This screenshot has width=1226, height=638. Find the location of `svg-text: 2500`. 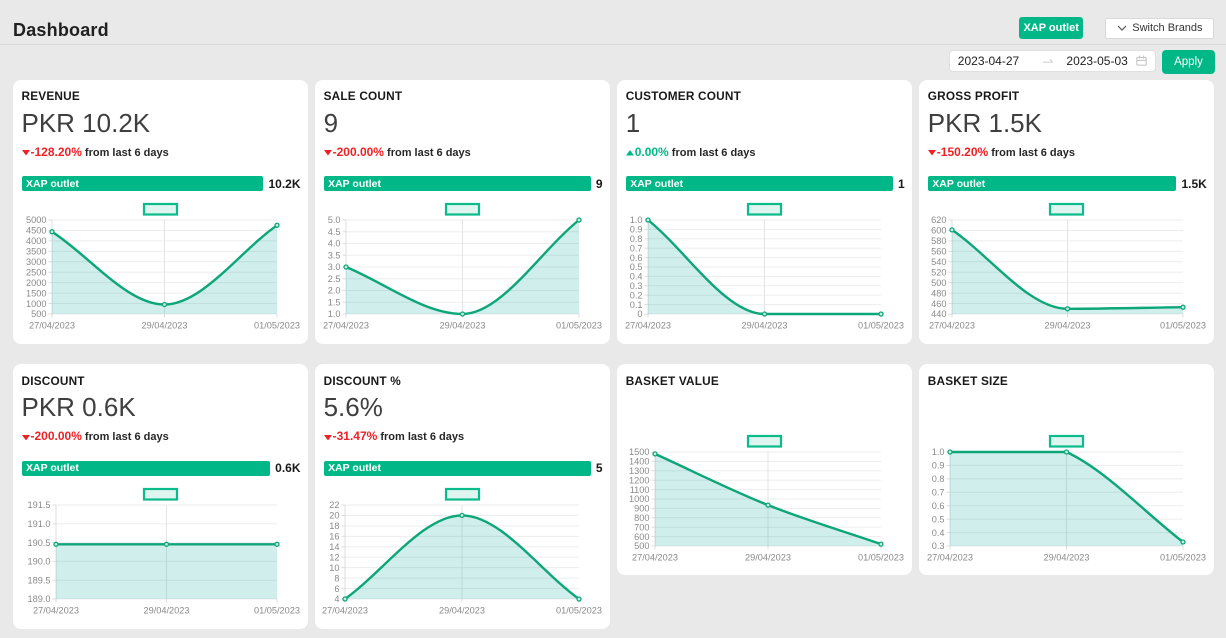

svg-text: 2500 is located at coordinates (36, 273).